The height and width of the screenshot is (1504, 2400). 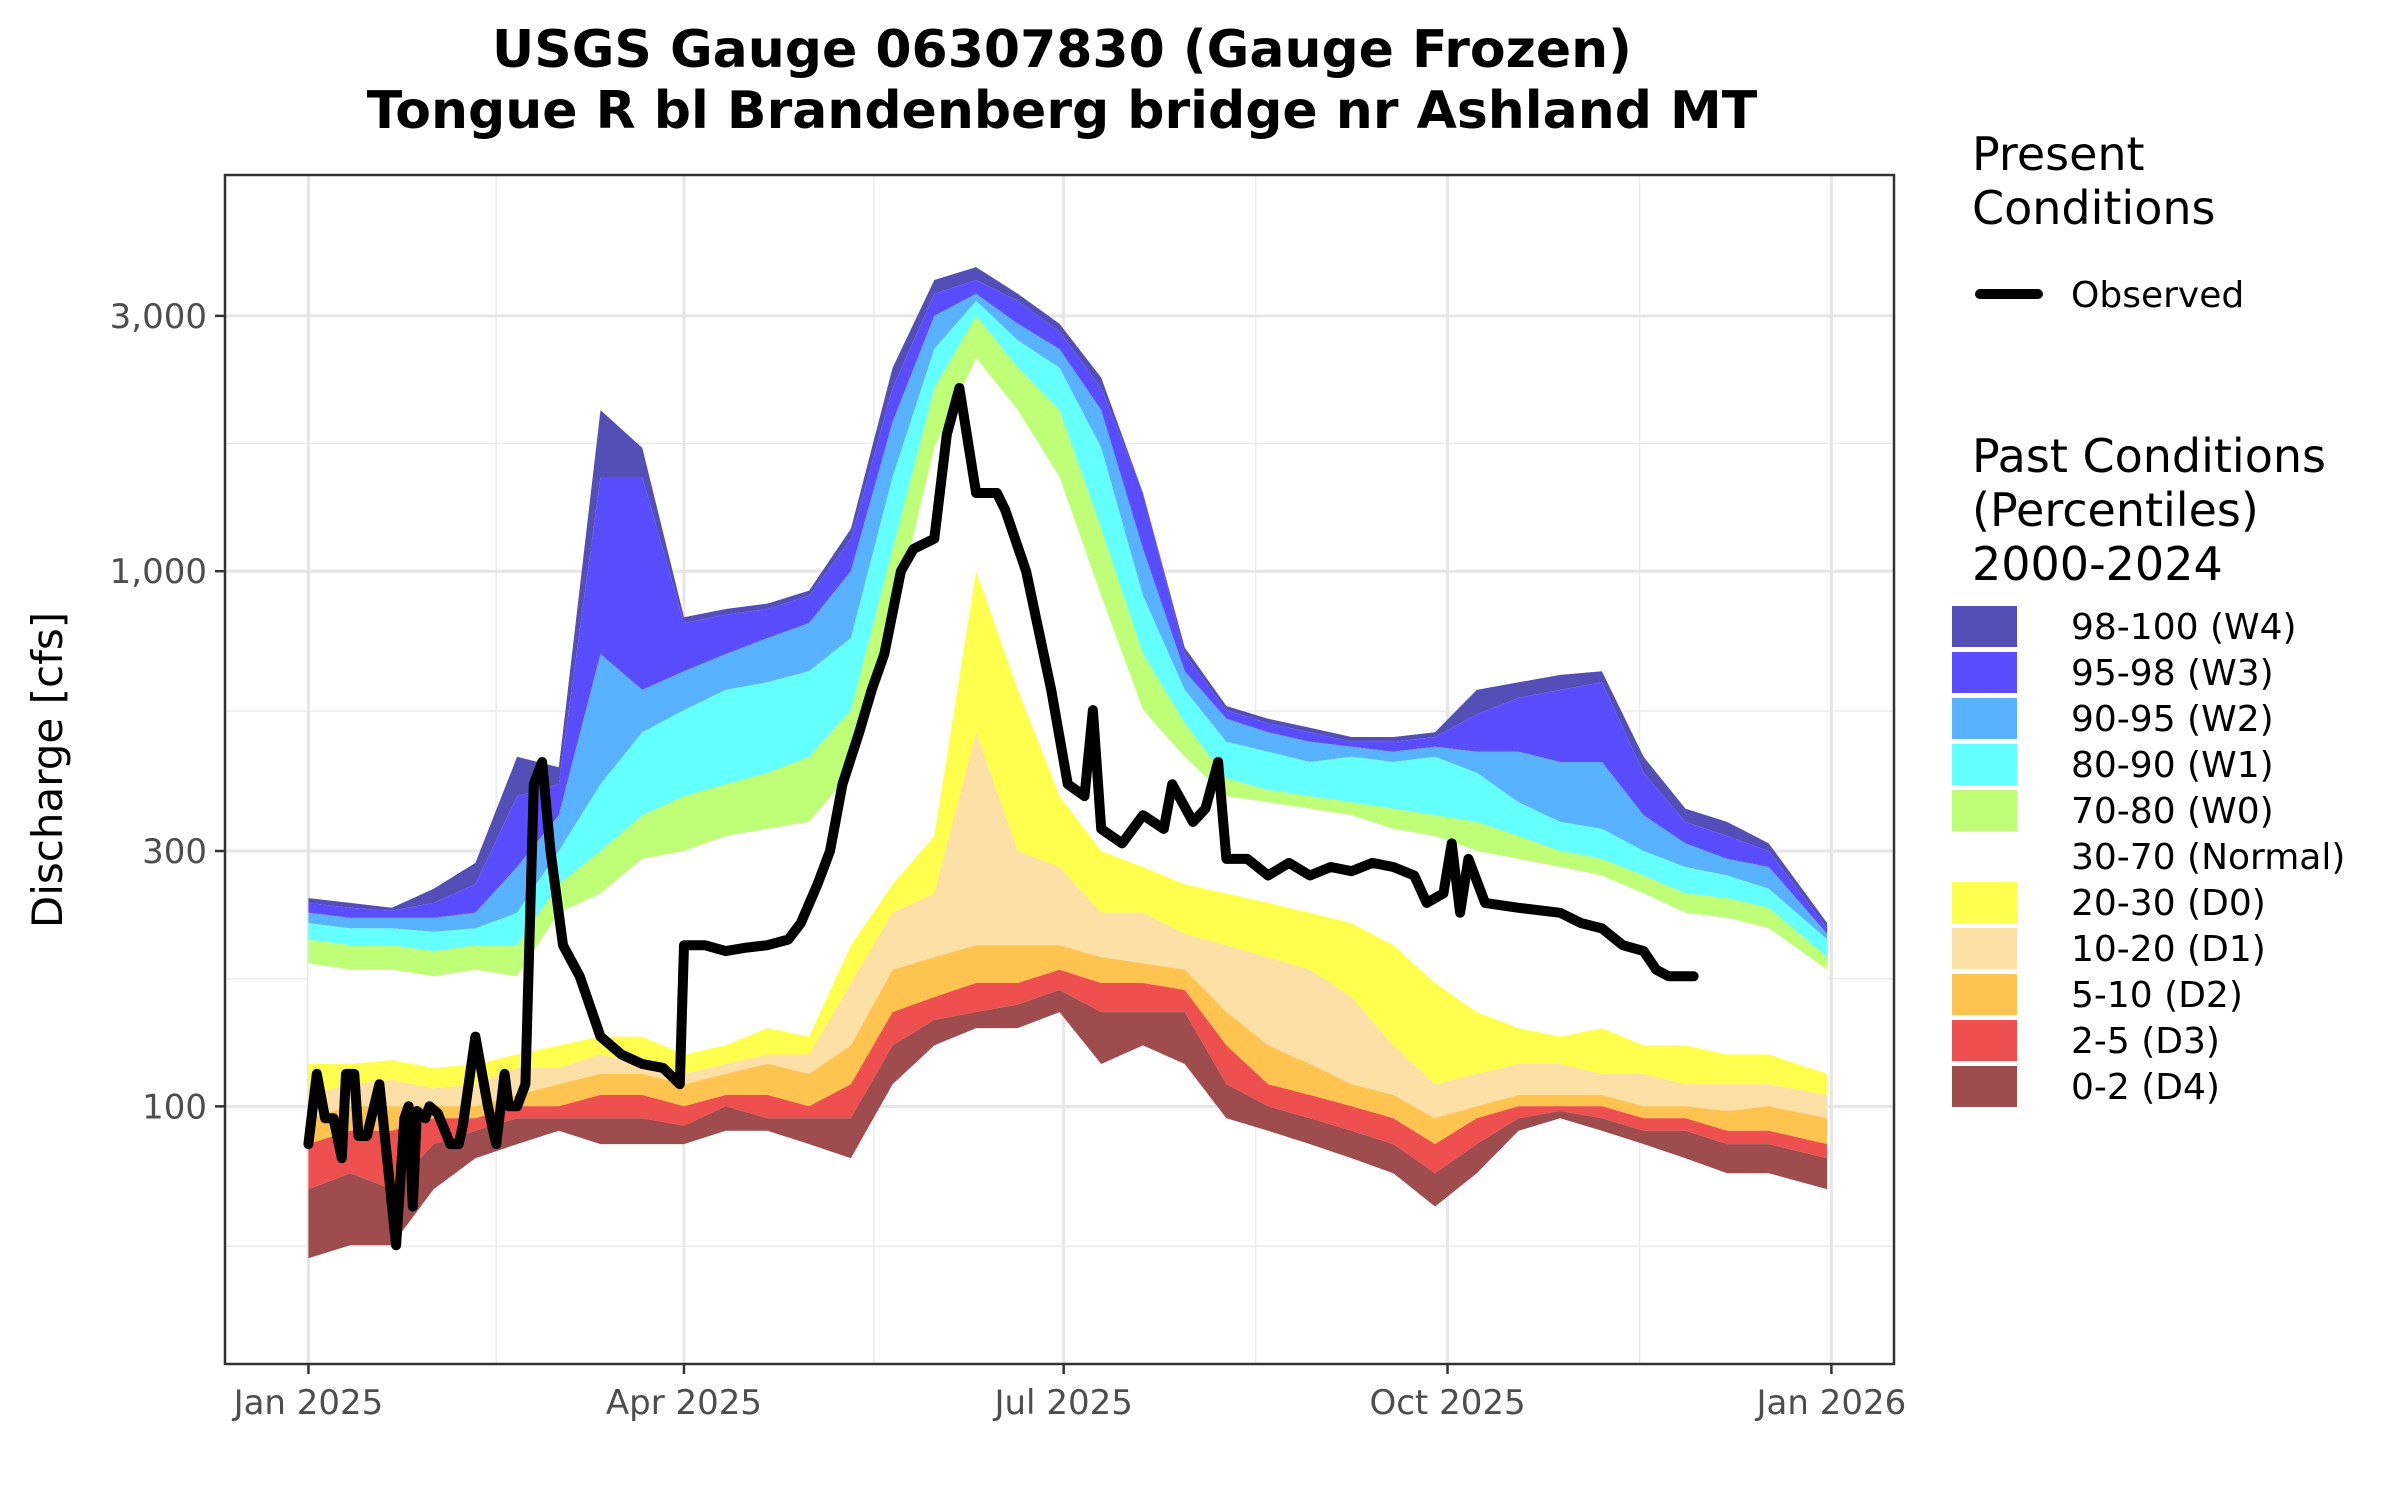 I want to click on x-tick-label: Oct 2025, so click(x=1447, y=1403).